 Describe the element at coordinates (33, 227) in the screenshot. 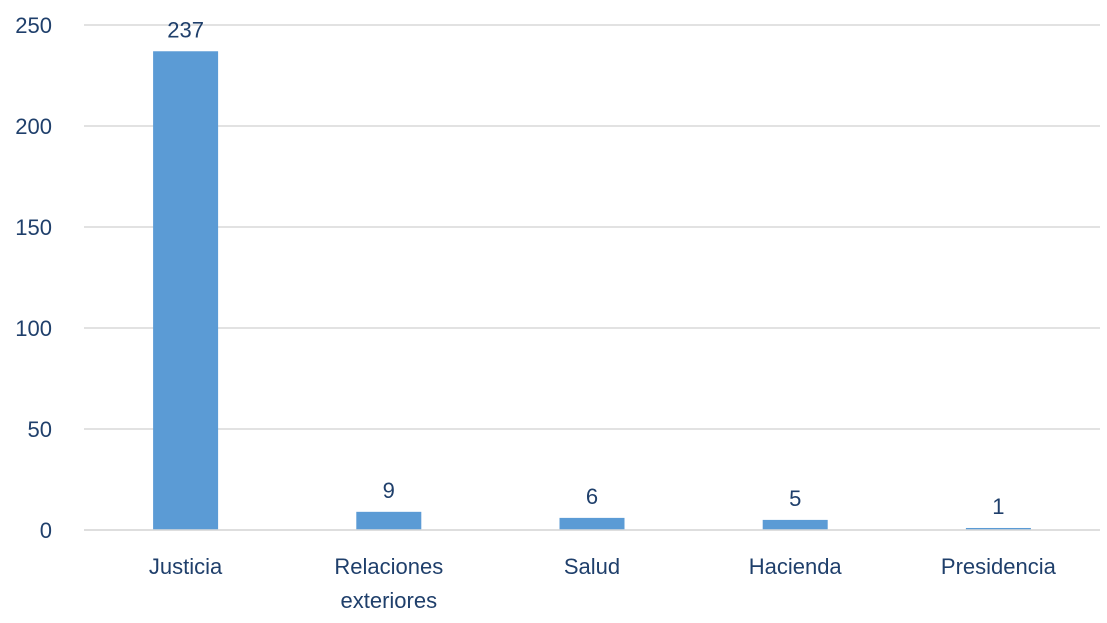

I see `y-tick-label: 150` at that location.